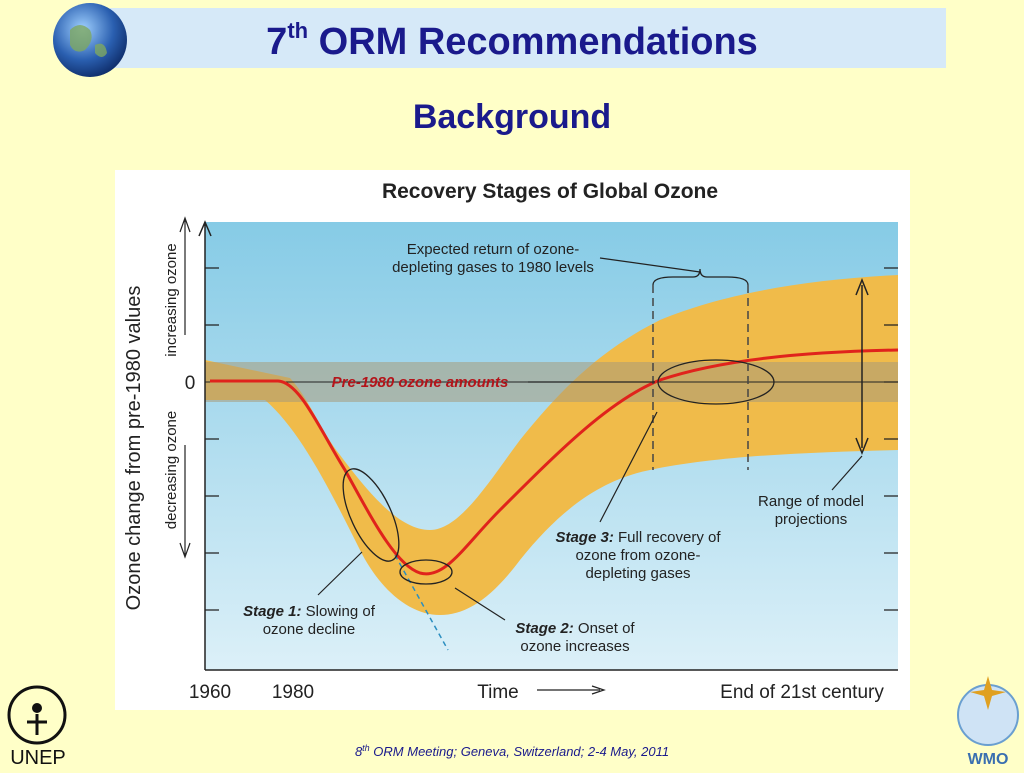  I want to click on stage-text: Full recovery of, so click(668, 537).